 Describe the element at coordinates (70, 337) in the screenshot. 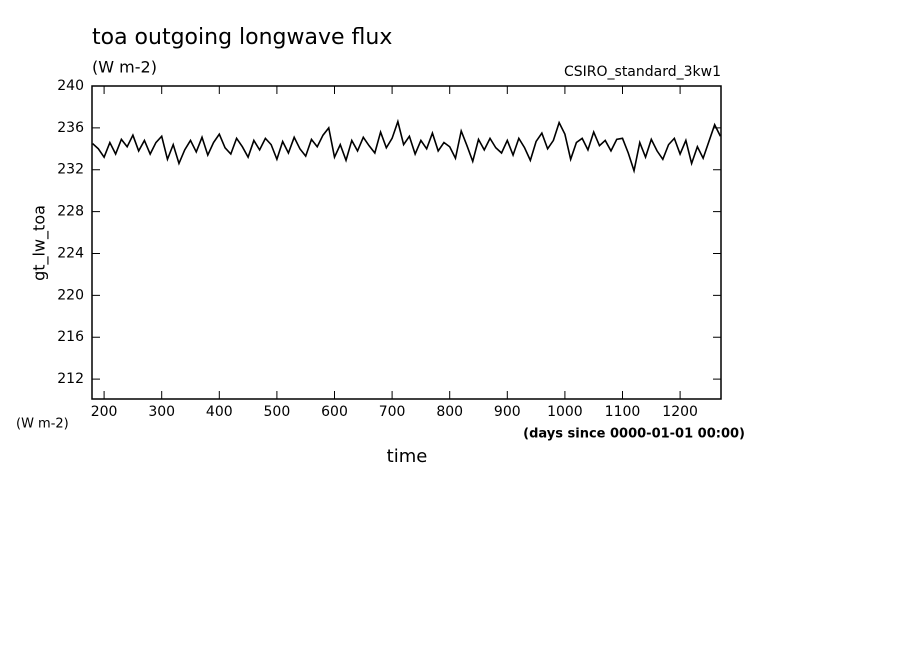

I see `y-tick-label: 216` at that location.